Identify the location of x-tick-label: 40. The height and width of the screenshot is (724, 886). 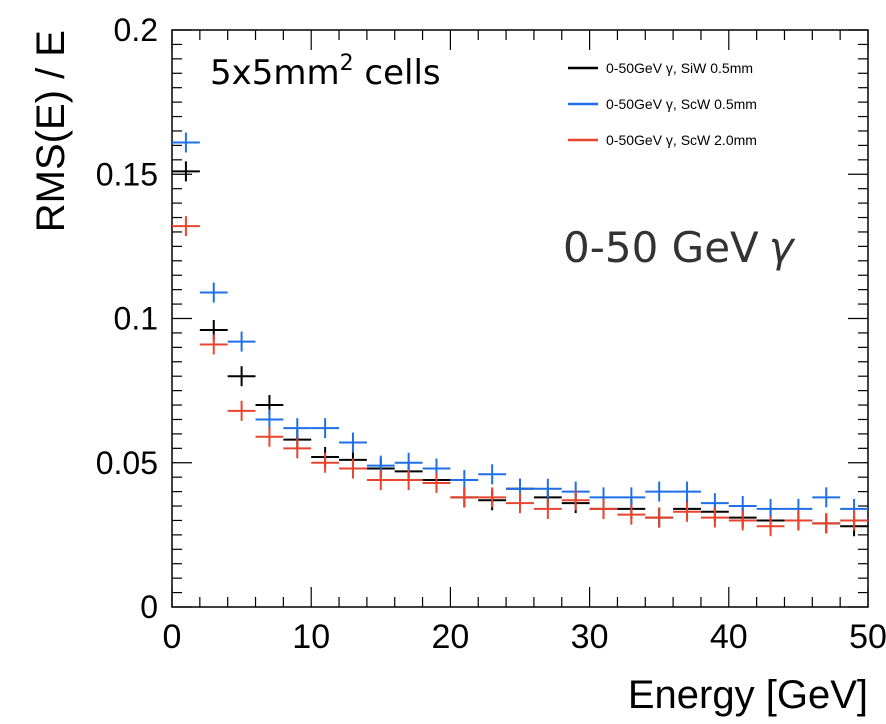
(729, 637).